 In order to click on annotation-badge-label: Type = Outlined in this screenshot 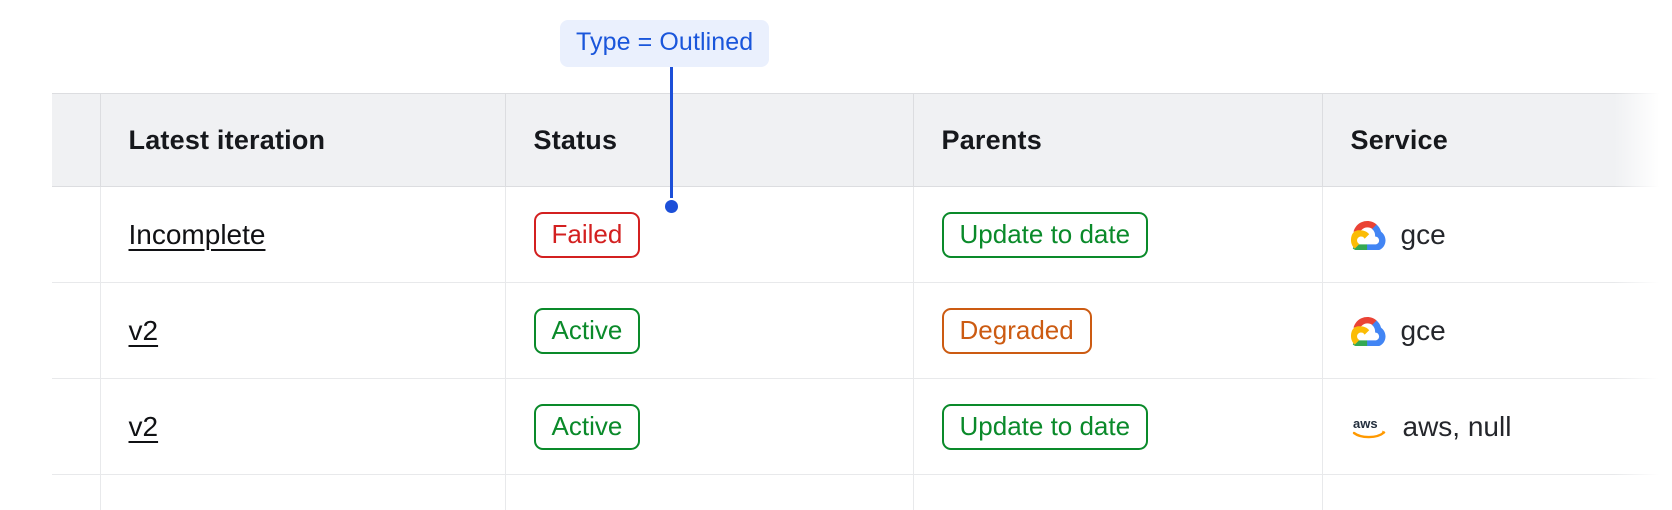, I will do `click(665, 43)`.